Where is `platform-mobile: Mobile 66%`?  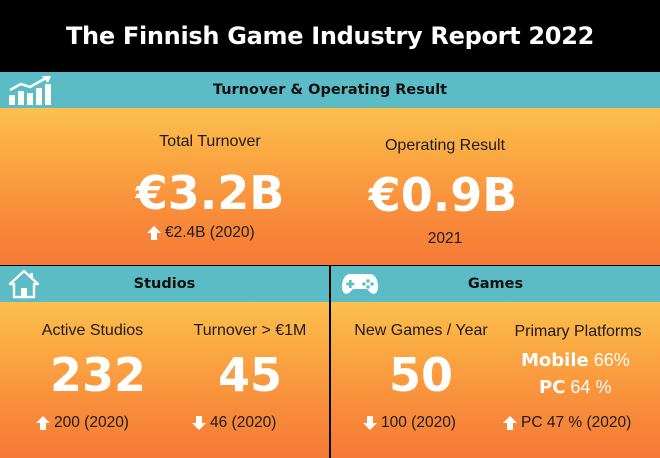
platform-mobile: Mobile 66% is located at coordinates (575, 360).